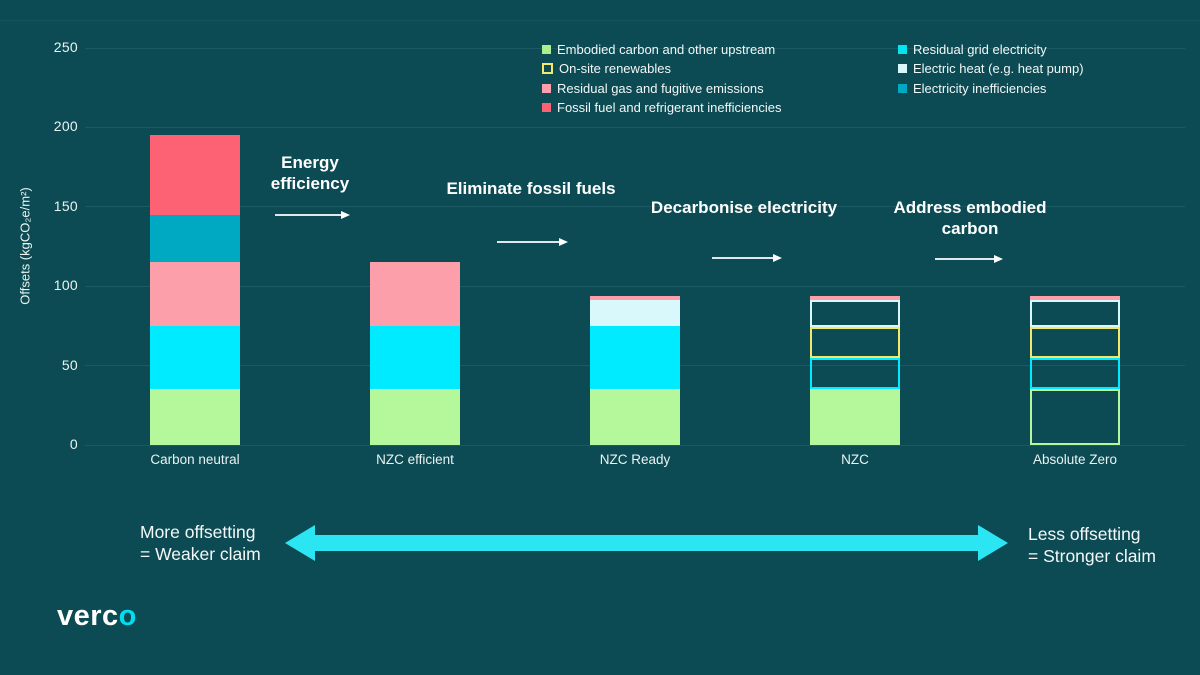 The height and width of the screenshot is (675, 1200). Describe the element at coordinates (646, 543) in the screenshot. I see `offsetting-arrow-shaft` at that location.